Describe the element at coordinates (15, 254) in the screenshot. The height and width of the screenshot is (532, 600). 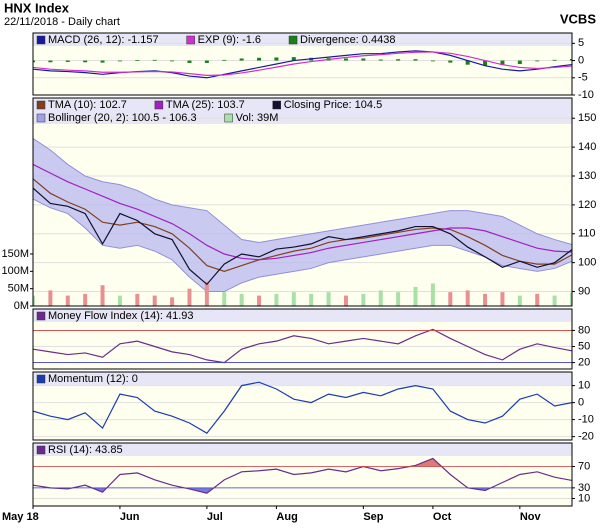
I see `y2-tick-label: 150M` at that location.